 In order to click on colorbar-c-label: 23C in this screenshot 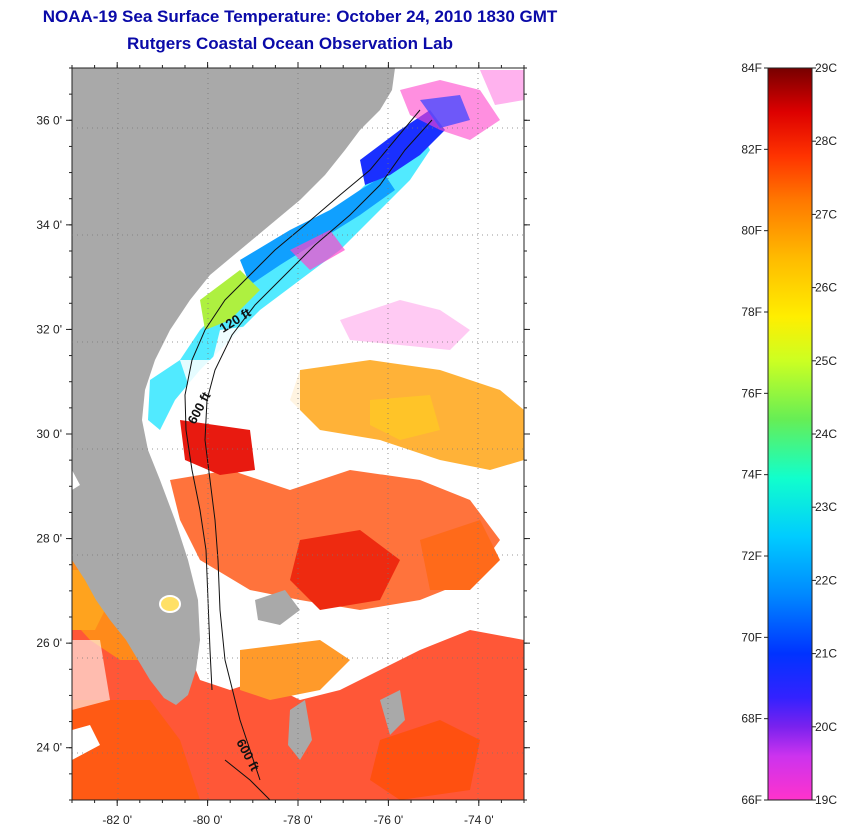, I will do `click(826, 507)`.